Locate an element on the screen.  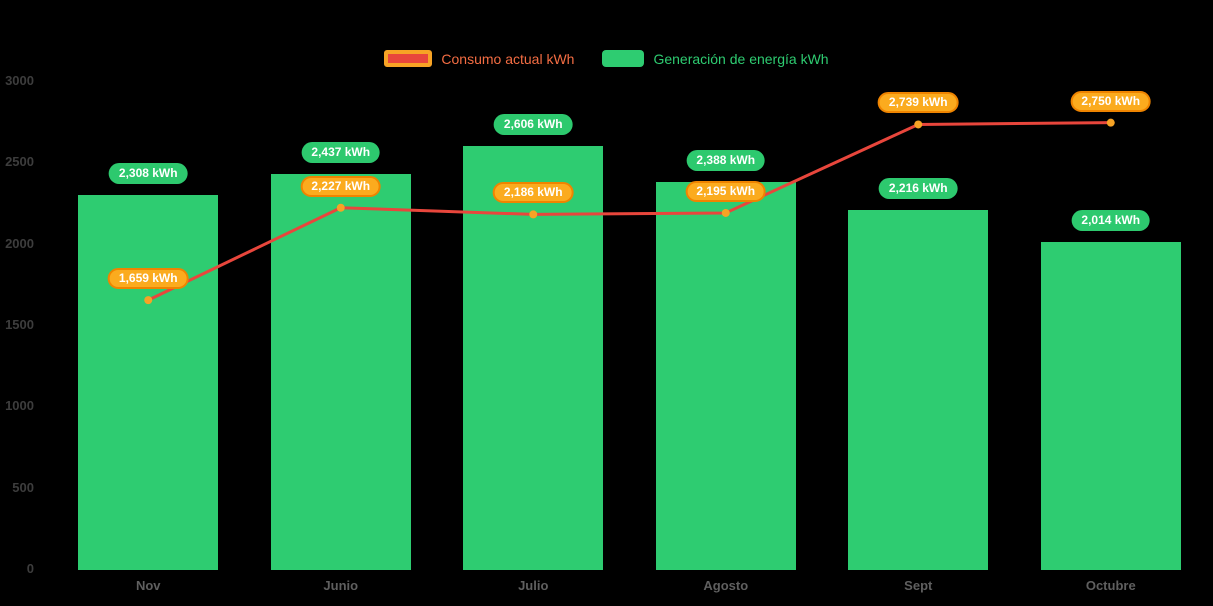
consumption-swatch-icon is located at coordinates (408, 58).